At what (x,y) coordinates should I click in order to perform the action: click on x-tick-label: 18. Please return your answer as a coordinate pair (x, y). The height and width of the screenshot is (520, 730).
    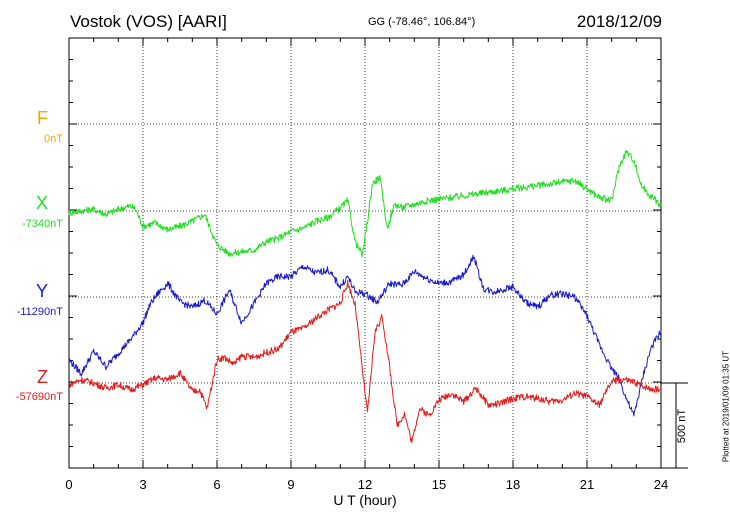
    Looking at the image, I should click on (513, 484).